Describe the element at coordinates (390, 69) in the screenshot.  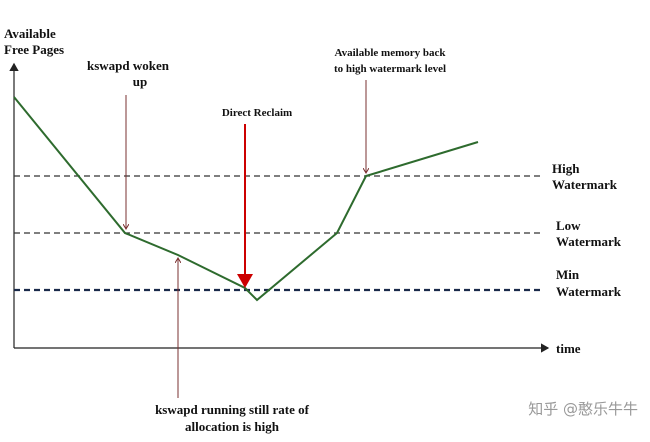
I see `annotation: to high watermark level` at that location.